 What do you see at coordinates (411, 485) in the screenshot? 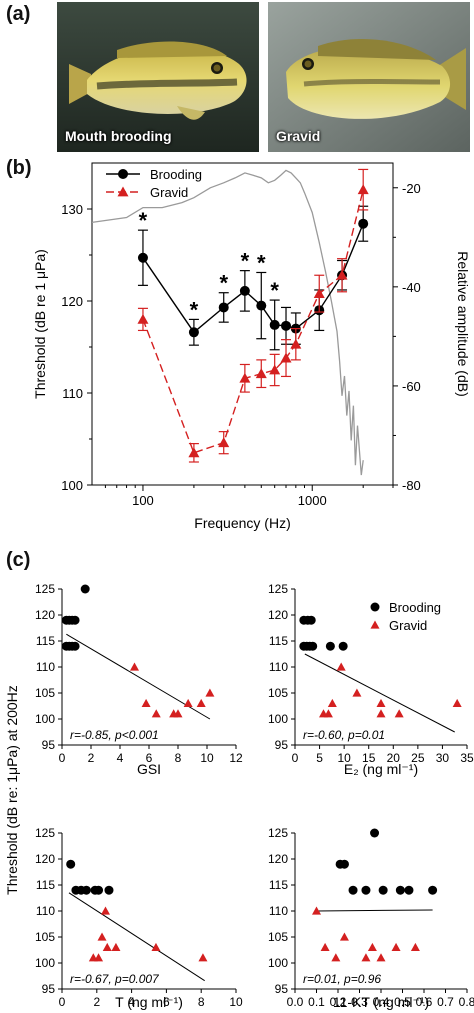
I see `y2-tick-label-b: -80` at bounding box center [411, 485].